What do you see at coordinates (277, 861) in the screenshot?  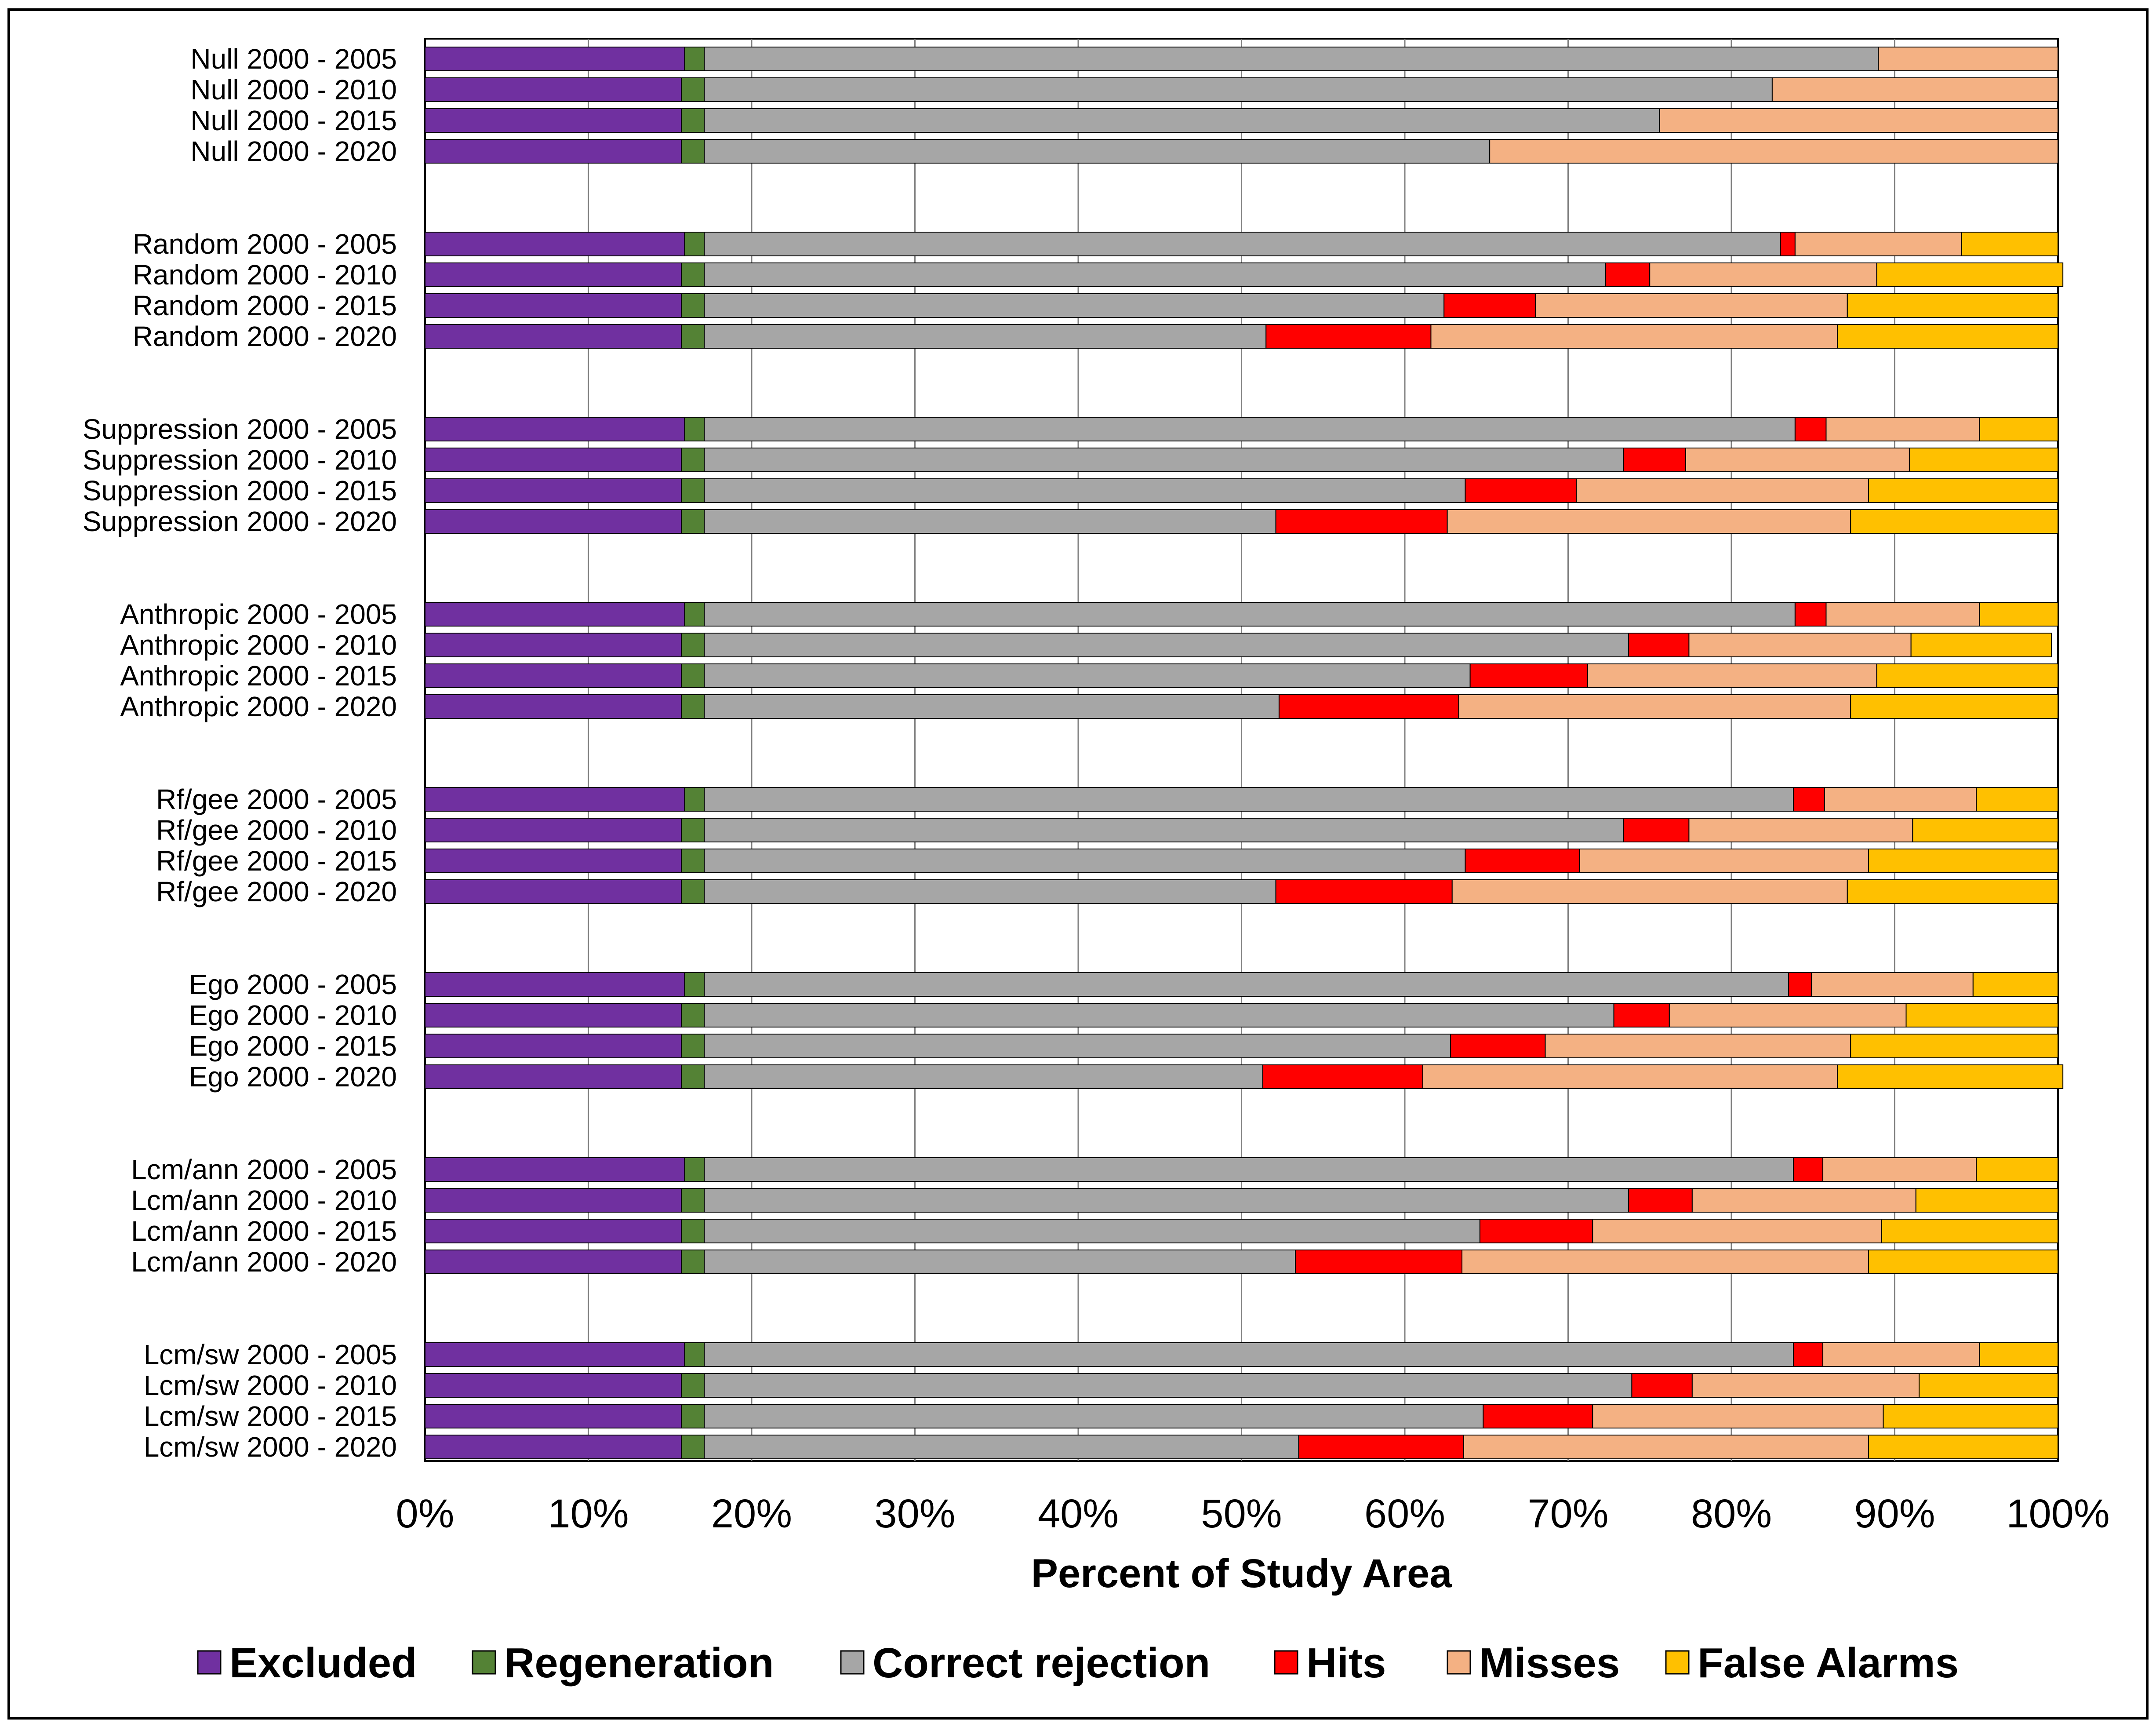 I see `category-label: Rf/gee 2000 - 2015` at bounding box center [277, 861].